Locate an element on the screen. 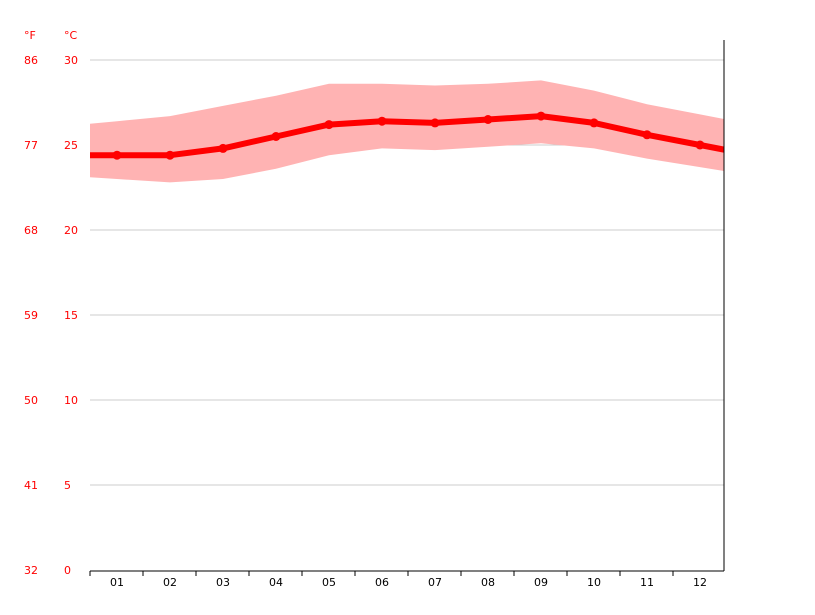 Image resolution: width=815 pixels, height=615 pixels. range-band is located at coordinates (407, 131).